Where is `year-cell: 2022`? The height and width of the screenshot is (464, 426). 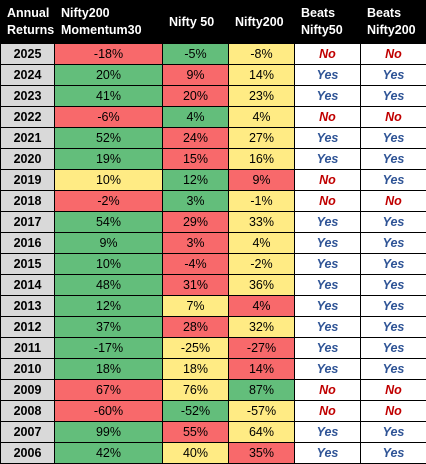
year-cell: 2022 is located at coordinates (28, 117).